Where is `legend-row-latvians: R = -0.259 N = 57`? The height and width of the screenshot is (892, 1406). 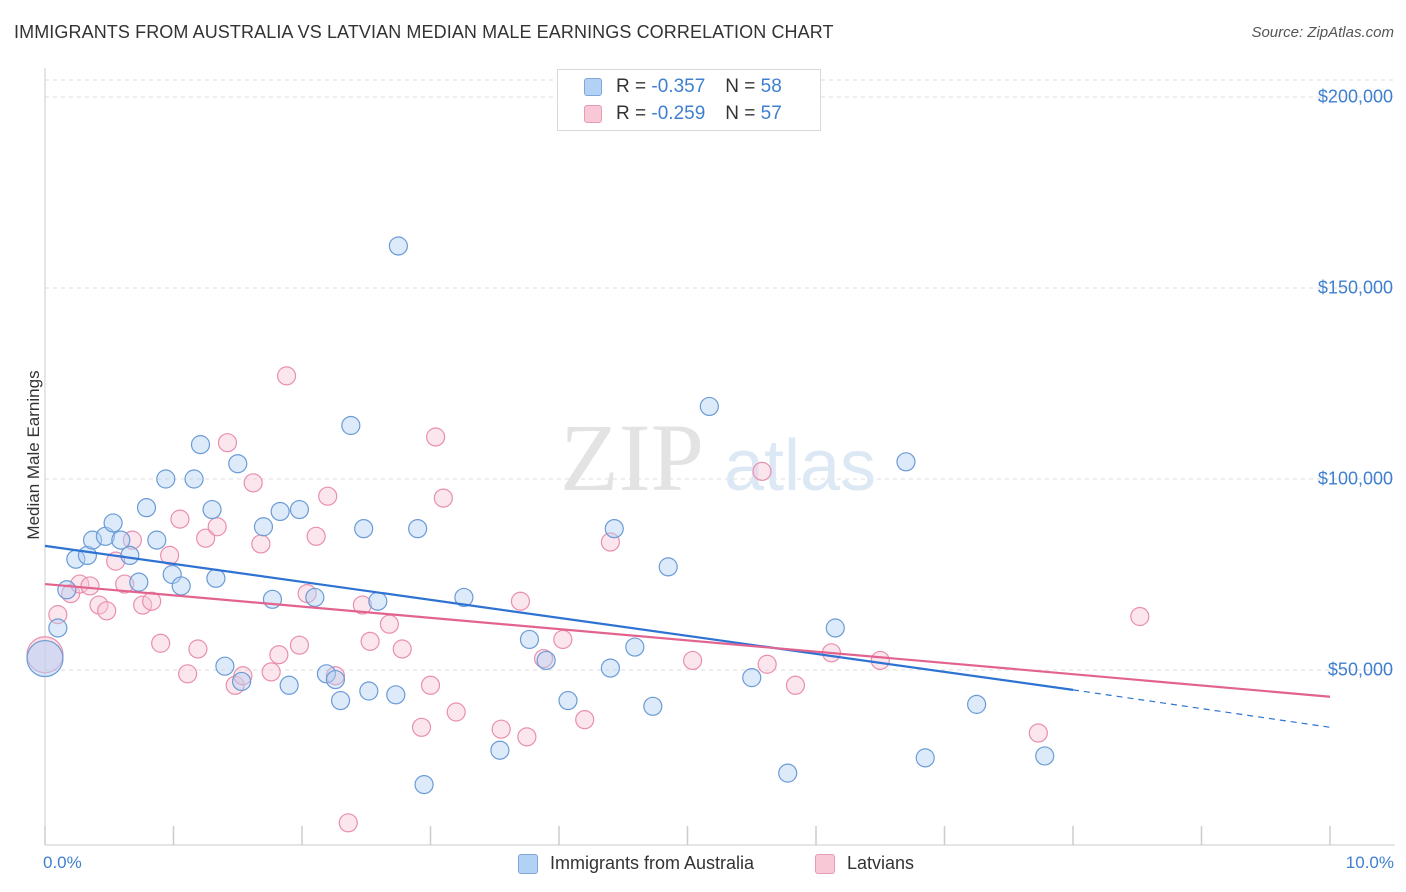
legend-row-latvians: R = -0.259 N = 57 is located at coordinates (683, 114).